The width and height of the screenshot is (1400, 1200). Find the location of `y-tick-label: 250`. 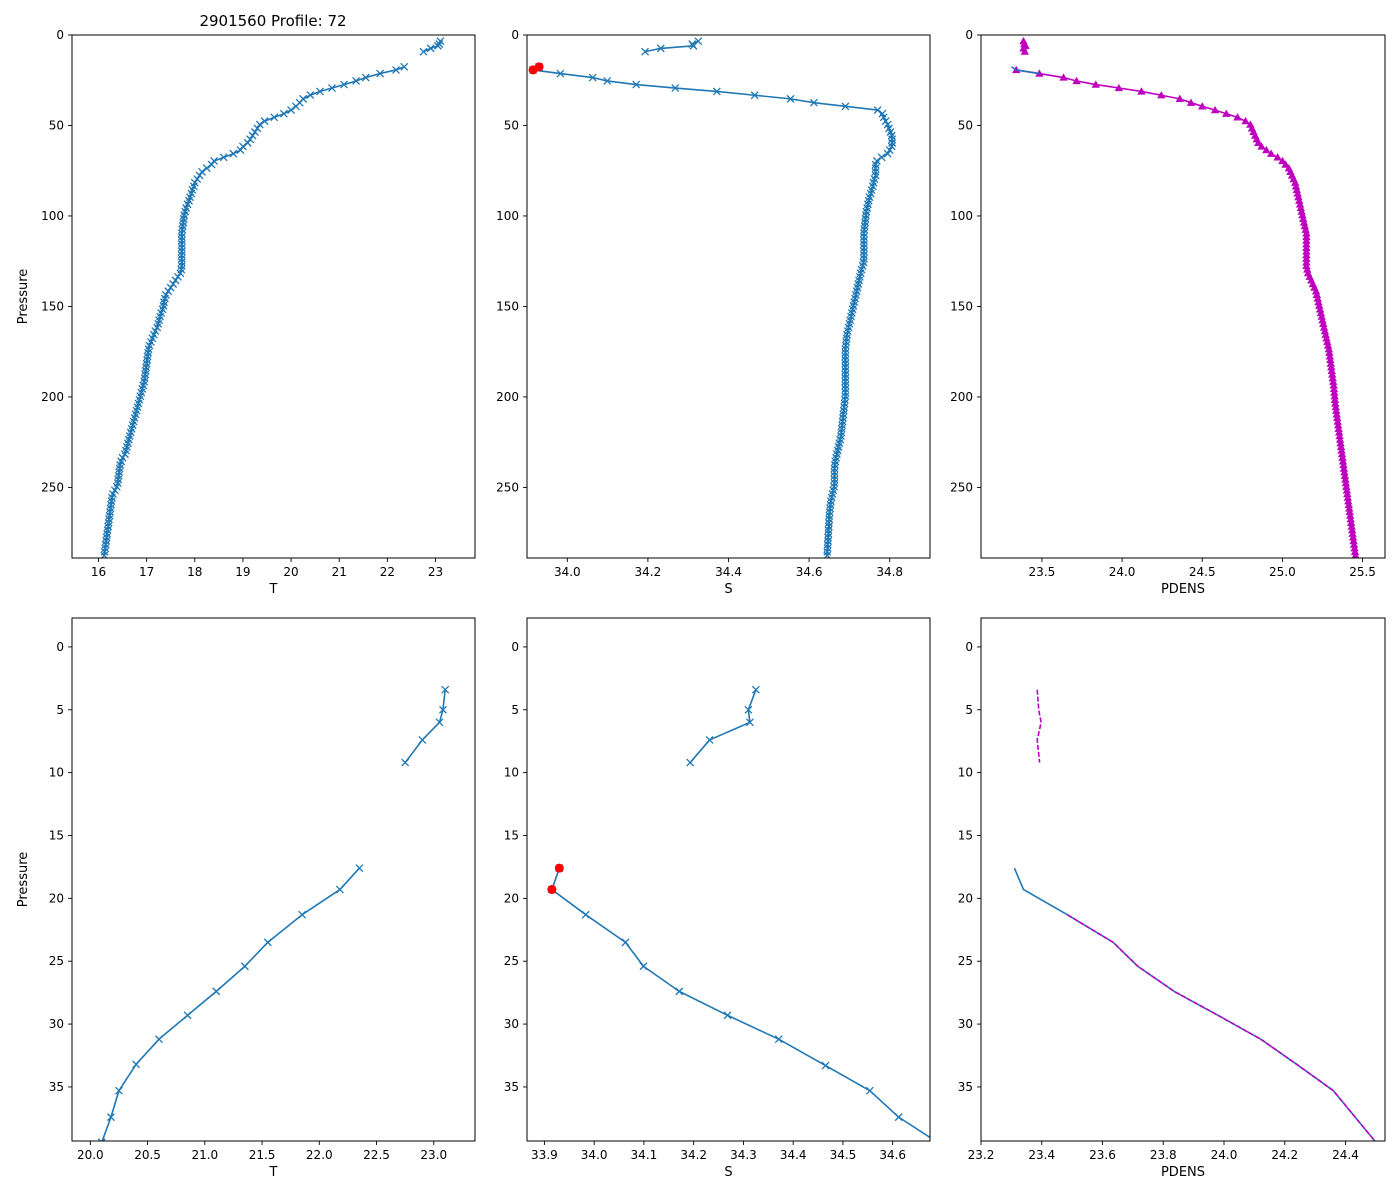

y-tick-label: 250 is located at coordinates (507, 487).